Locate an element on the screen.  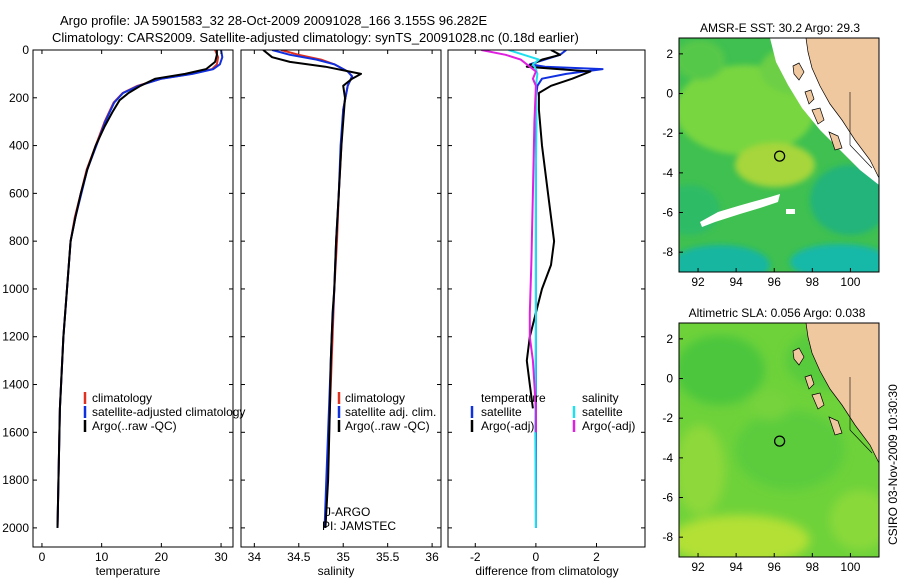
amsr-e-sst-map-latitude-label: -8 is located at coordinates (667, 252).